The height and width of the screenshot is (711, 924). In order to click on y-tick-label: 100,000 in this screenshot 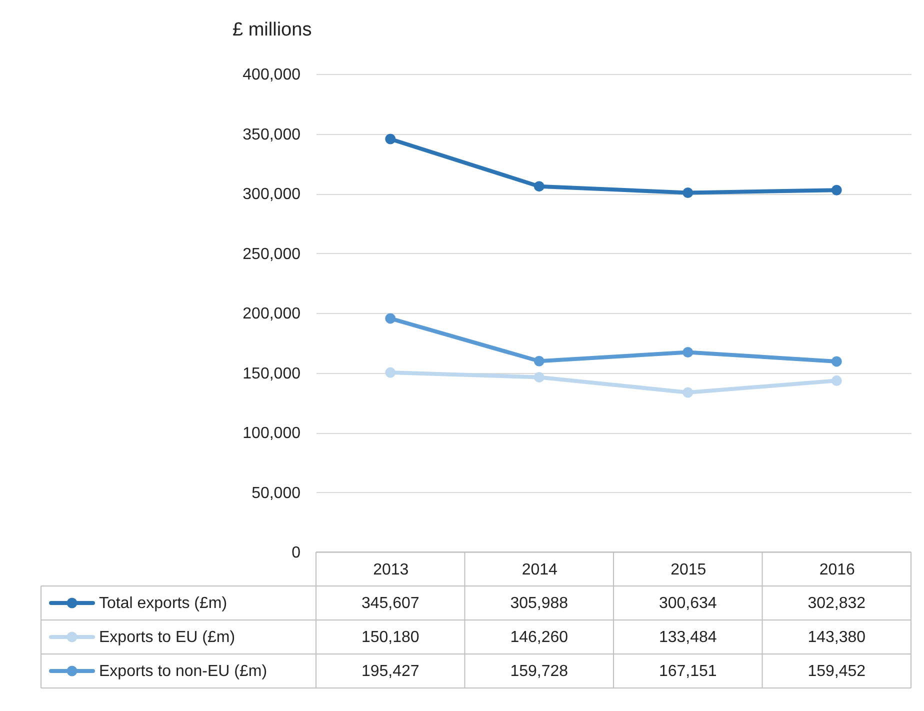, I will do `click(271, 433)`.